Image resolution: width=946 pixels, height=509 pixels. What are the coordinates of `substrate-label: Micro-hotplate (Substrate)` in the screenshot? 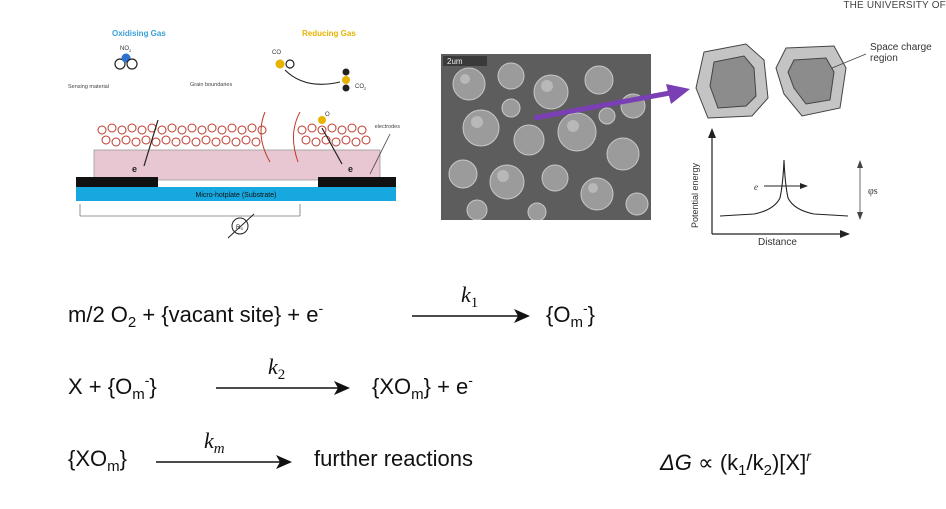 It's located at (236, 195).